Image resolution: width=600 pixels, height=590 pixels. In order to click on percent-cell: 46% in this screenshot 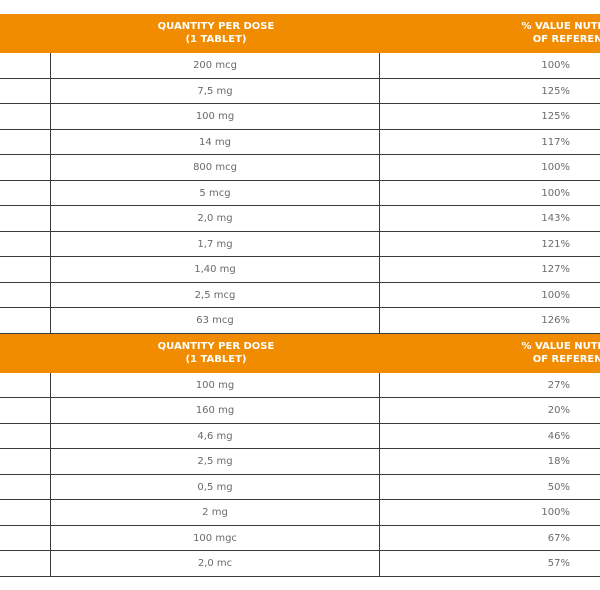, I will do `click(558, 436)`.